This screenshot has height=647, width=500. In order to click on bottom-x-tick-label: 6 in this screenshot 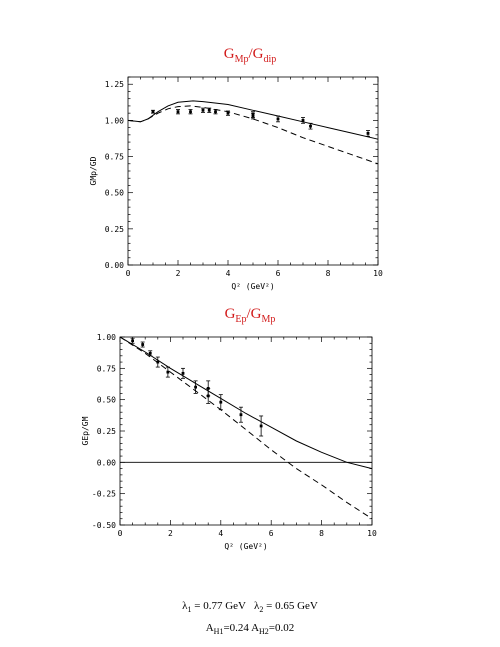, I will do `click(271, 533)`.